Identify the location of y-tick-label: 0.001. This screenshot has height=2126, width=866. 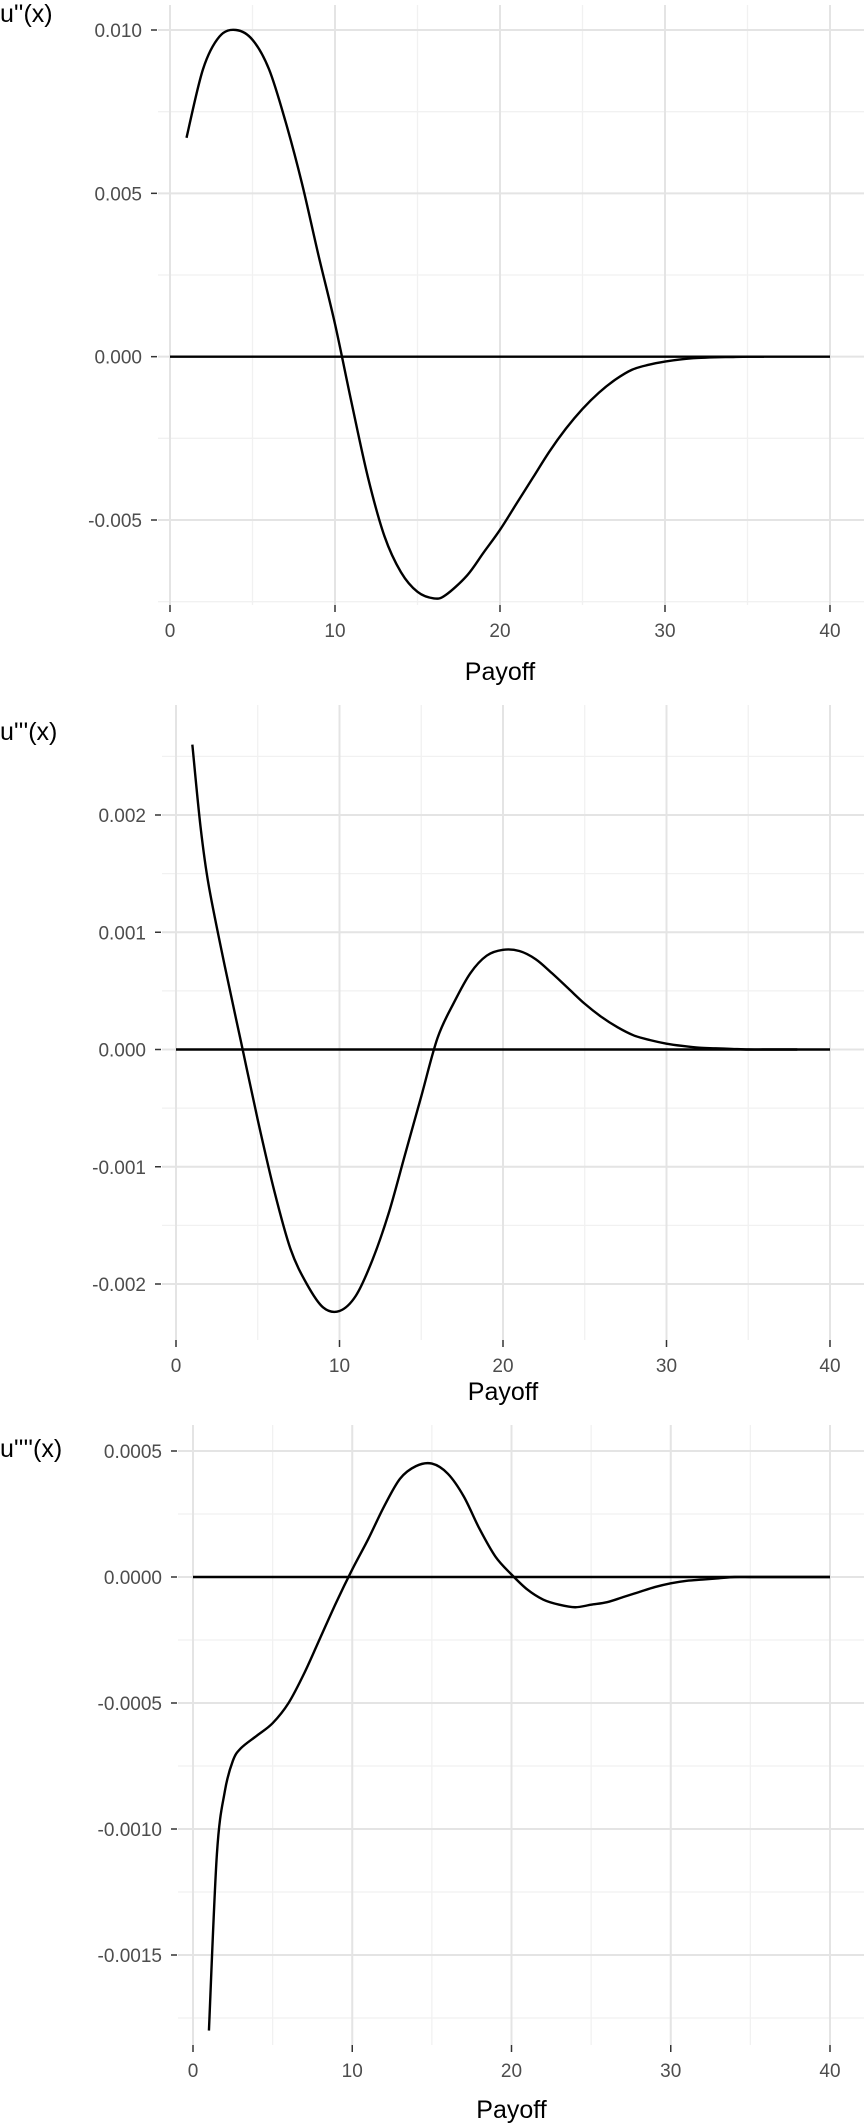
(122, 933).